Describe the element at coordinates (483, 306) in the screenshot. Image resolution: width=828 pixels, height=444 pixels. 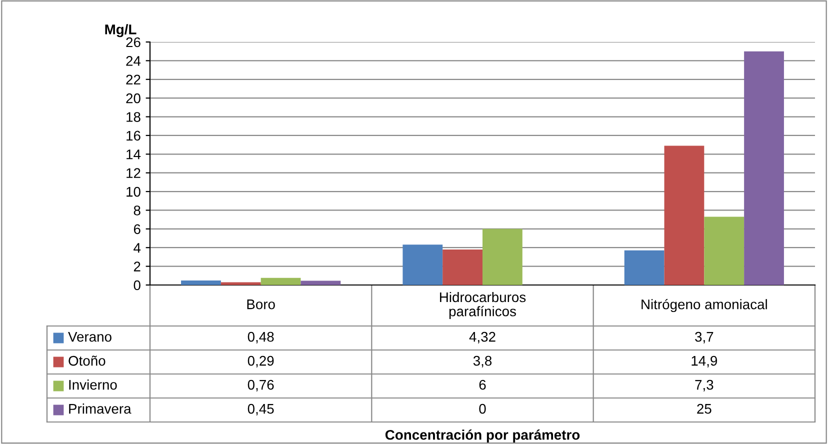
I see `x-tick-label: Hidrocarburos parafínicos` at that location.